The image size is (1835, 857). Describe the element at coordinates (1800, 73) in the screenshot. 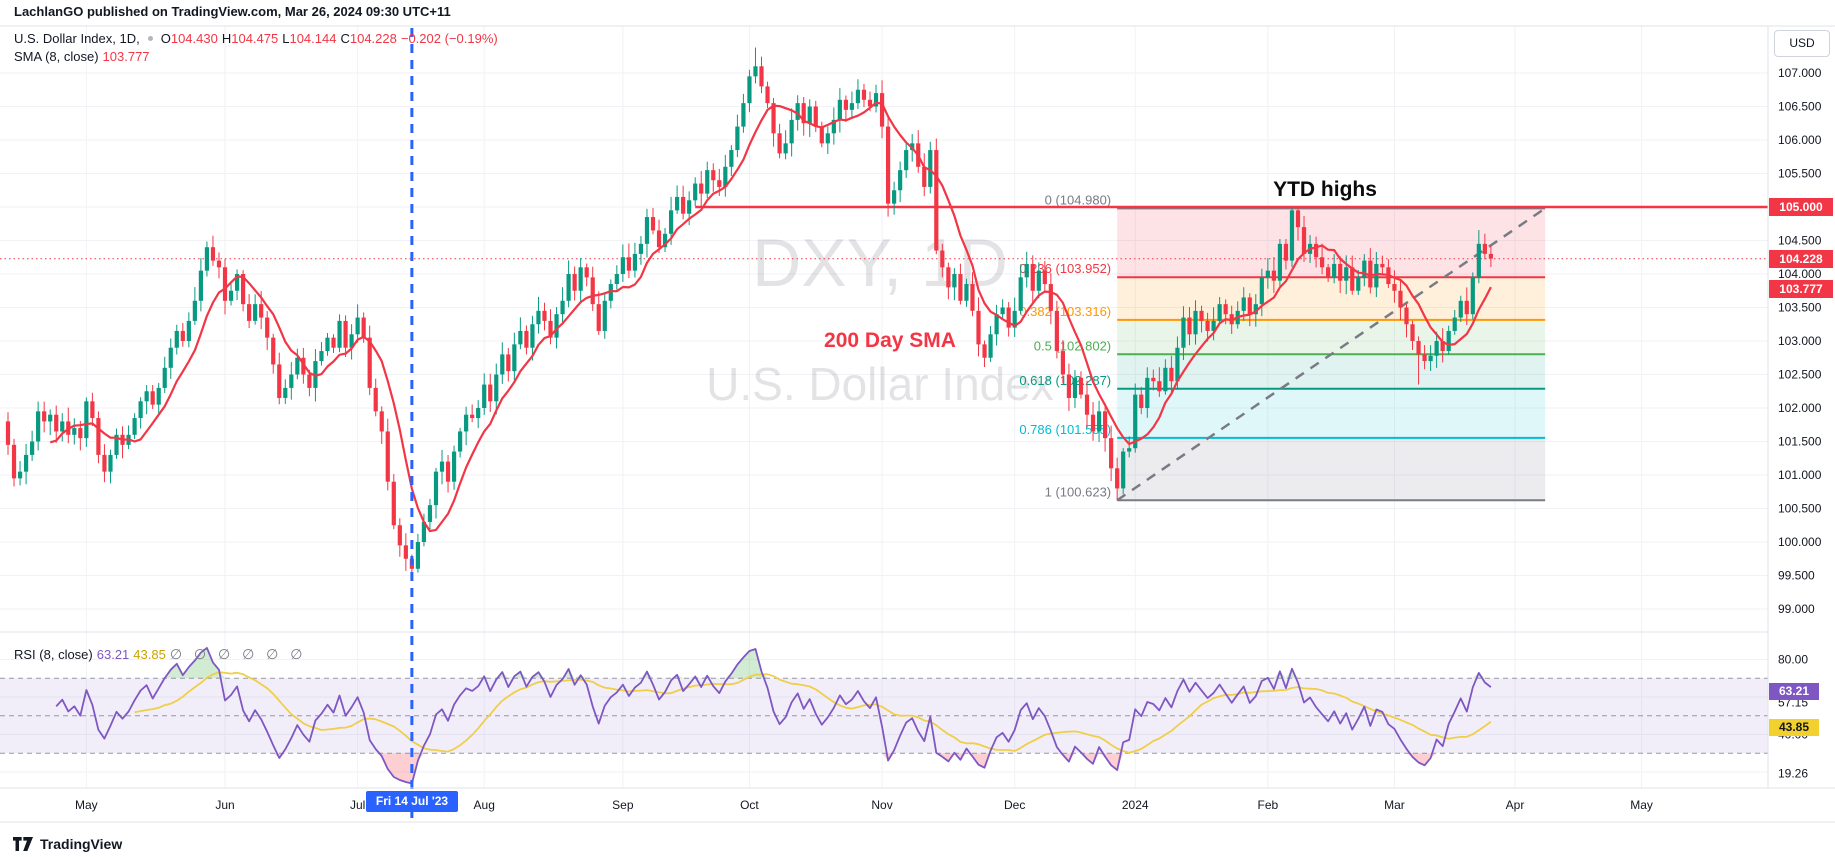

I see `price-tick: 107.000` at that location.